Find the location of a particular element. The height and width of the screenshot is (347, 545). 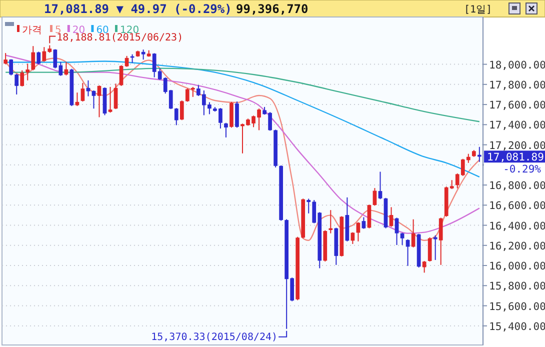

y-tick-label: 16,600.00 is located at coordinates (517, 206).